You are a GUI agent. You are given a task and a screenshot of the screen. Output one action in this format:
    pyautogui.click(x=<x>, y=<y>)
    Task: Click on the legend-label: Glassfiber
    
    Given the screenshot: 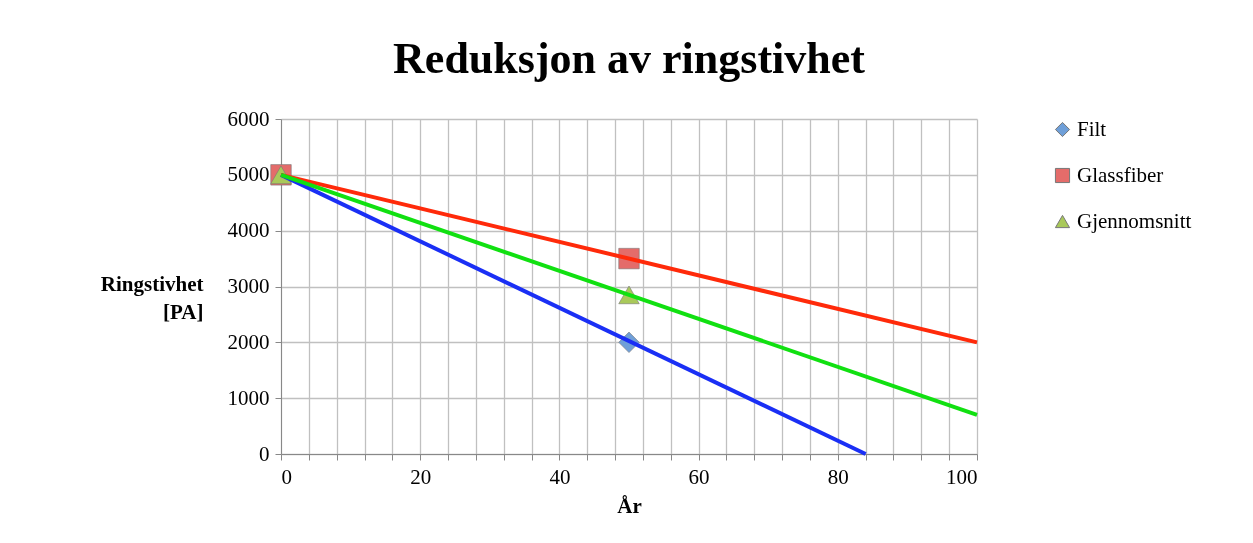 What is the action you would take?
    pyautogui.click(x=1120, y=174)
    